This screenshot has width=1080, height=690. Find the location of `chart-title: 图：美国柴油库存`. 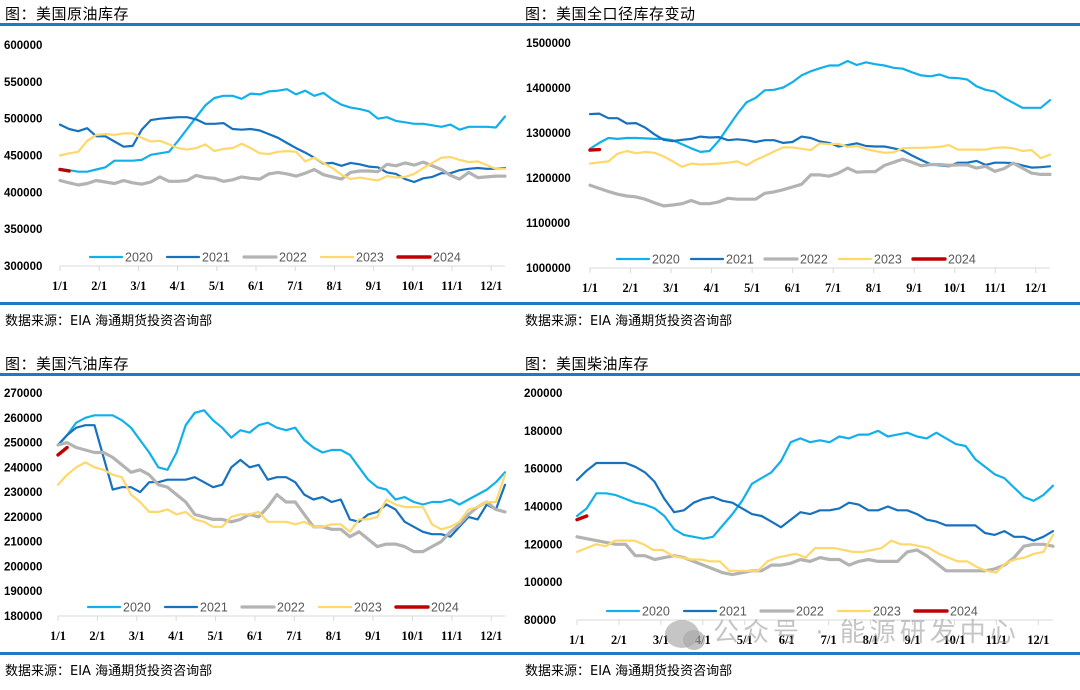

chart-title: 图：美国柴油库存 is located at coordinates (587, 364).